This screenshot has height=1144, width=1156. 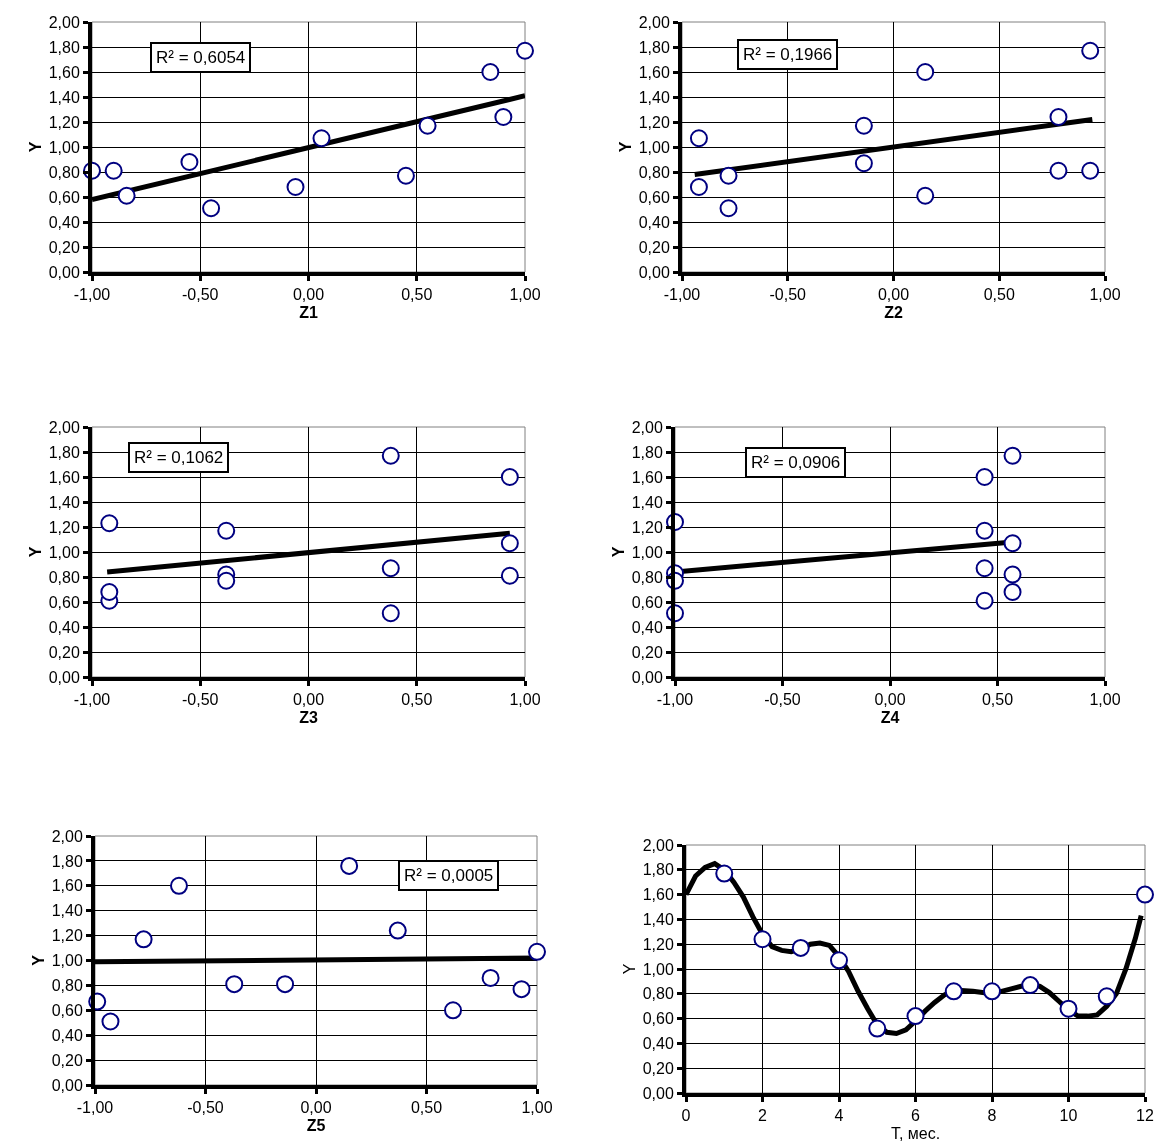 What do you see at coordinates (658, 1068) in the screenshot?
I see `y-tick-label: 0,20` at bounding box center [658, 1068].